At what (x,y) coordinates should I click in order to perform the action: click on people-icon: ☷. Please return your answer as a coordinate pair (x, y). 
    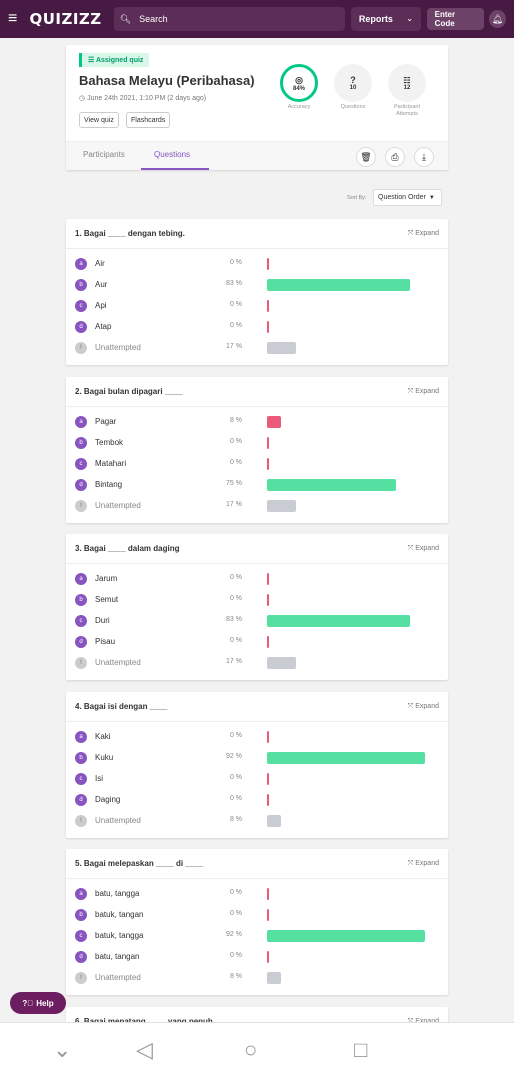
    Looking at the image, I should click on (407, 80).